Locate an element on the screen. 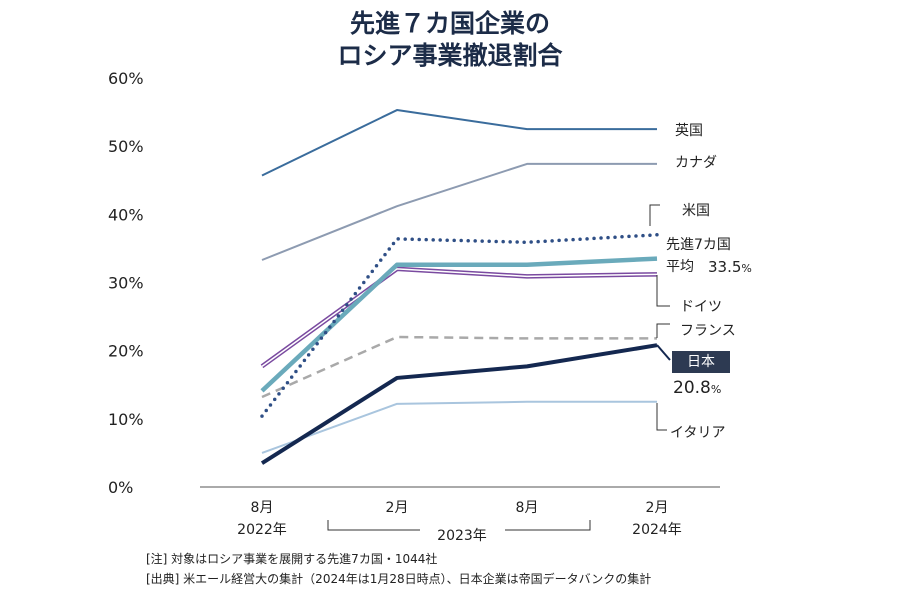 Image resolution: width=900 pixels, height=600 pixels. series-line-米国 is located at coordinates (459, 325).